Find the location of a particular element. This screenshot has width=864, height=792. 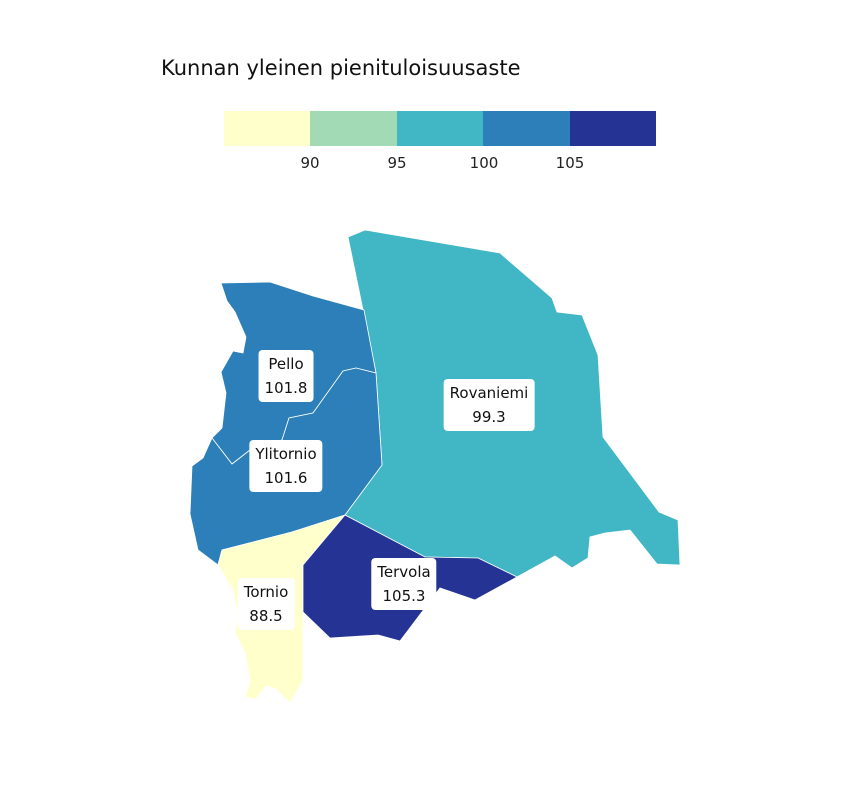

label-value: 99.3 is located at coordinates (489, 417).